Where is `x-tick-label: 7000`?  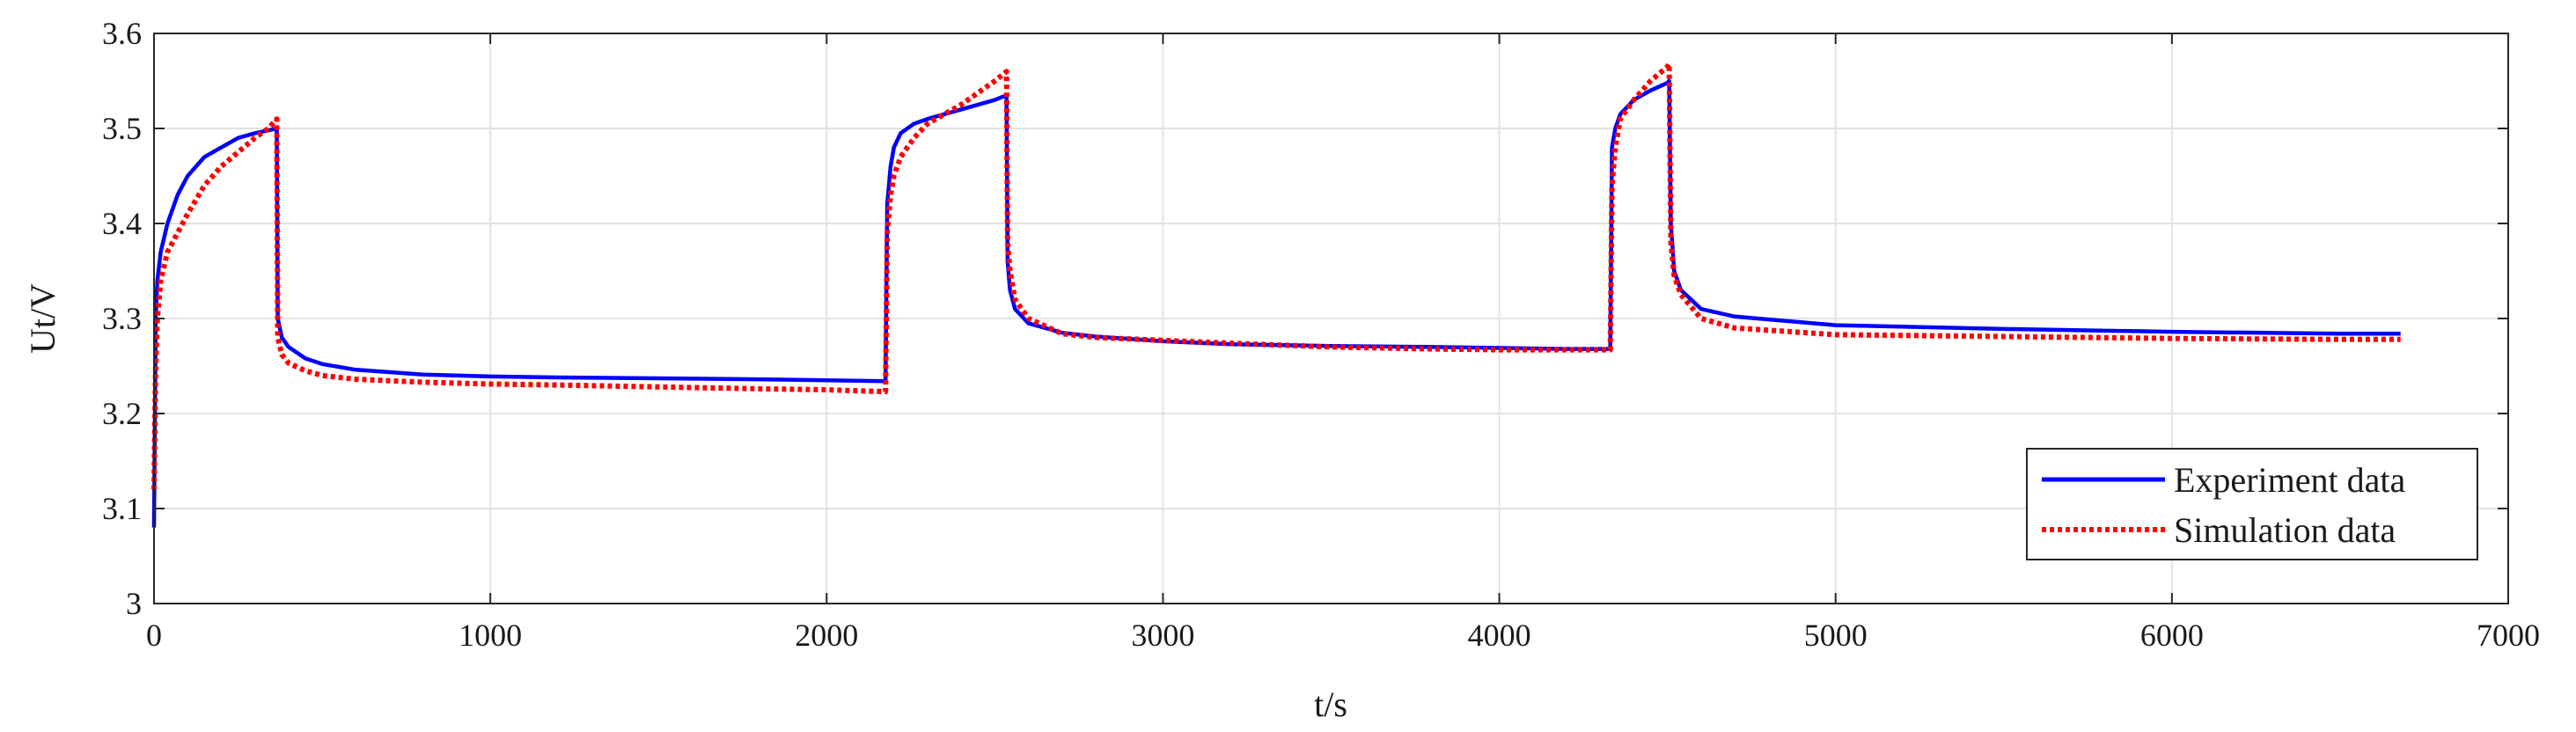 x-tick-label: 7000 is located at coordinates (2508, 635).